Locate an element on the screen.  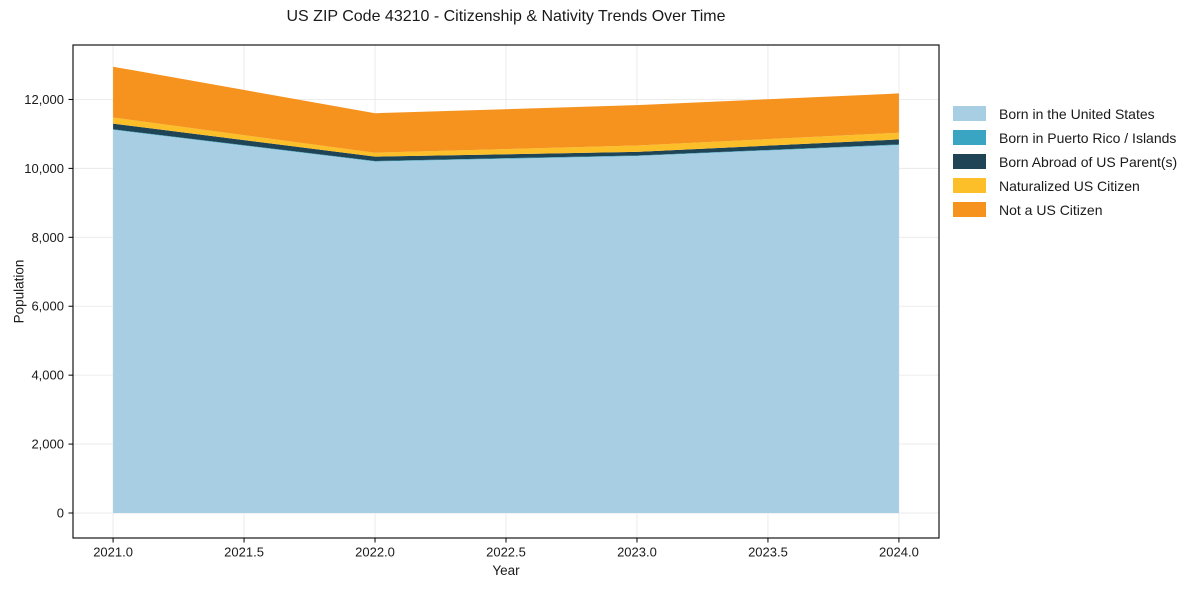
area-series-naturalized-us-citizen is located at coordinates (506, 137).